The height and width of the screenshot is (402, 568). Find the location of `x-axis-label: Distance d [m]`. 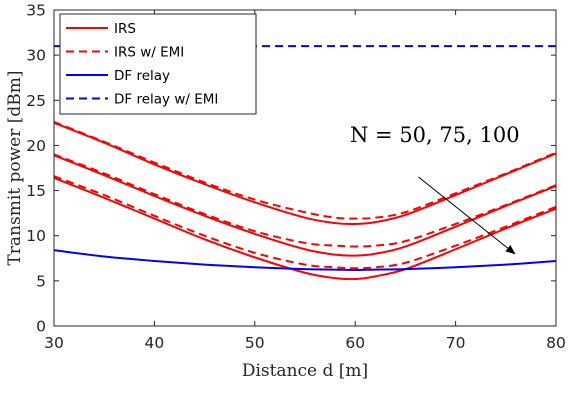

x-axis-label: Distance d [m] is located at coordinates (305, 371).